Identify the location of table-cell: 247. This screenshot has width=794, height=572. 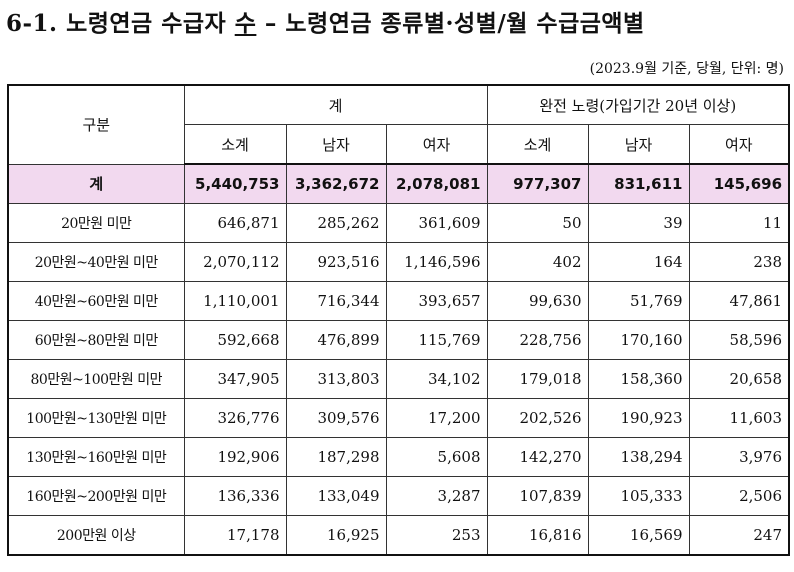
(739, 535).